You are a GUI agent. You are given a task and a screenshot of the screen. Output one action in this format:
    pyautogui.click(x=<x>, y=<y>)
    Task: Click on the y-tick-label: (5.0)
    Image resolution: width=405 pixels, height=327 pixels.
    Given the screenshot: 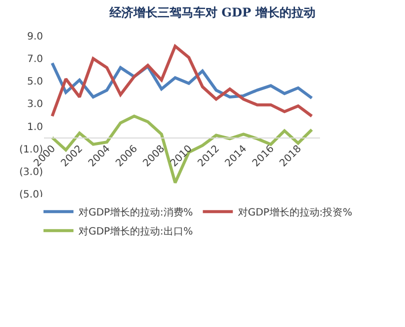 What is the action you would take?
    pyautogui.click(x=31, y=195)
    